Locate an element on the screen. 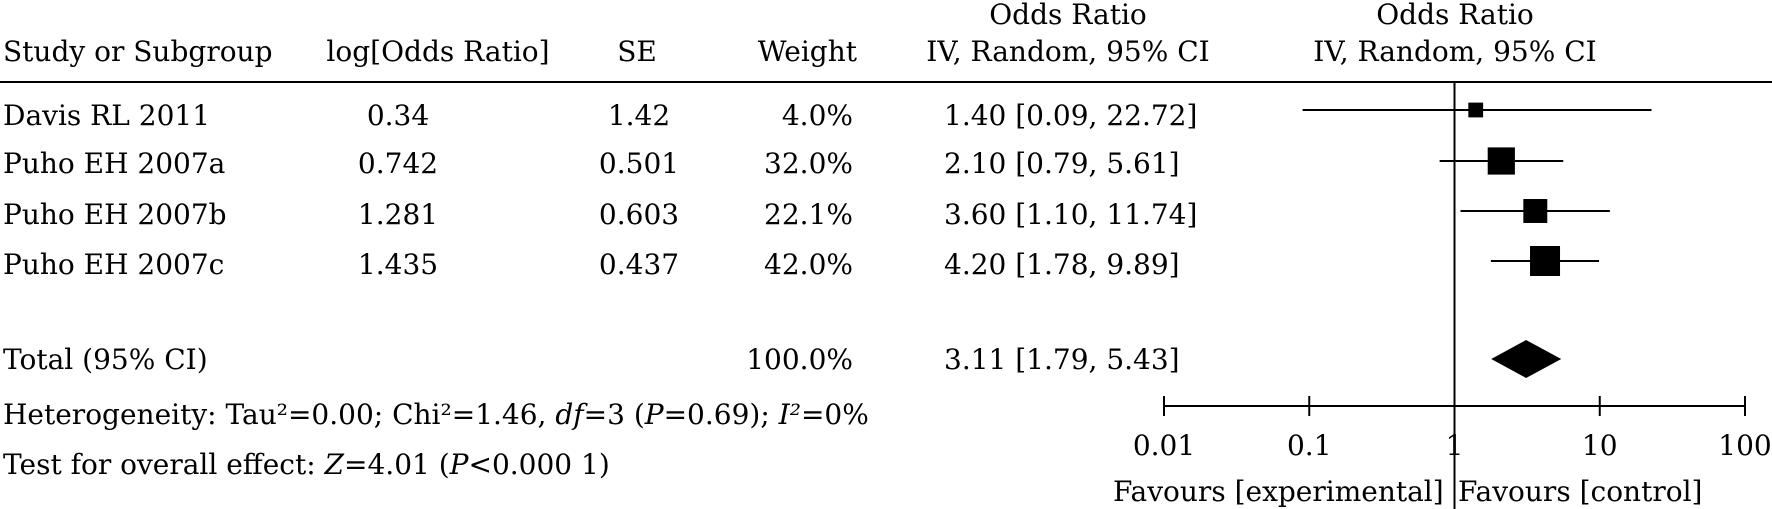 The height and width of the screenshot is (509, 1772). header-or-title: Odds Ratio is located at coordinates (1068, 15).